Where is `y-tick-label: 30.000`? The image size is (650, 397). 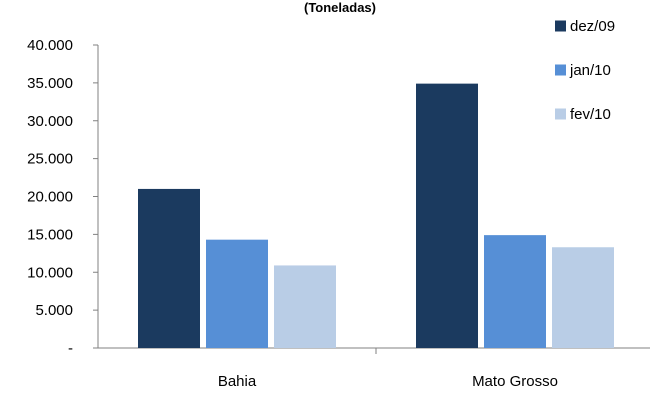
y-tick-label: 30.000 is located at coordinates (50, 121).